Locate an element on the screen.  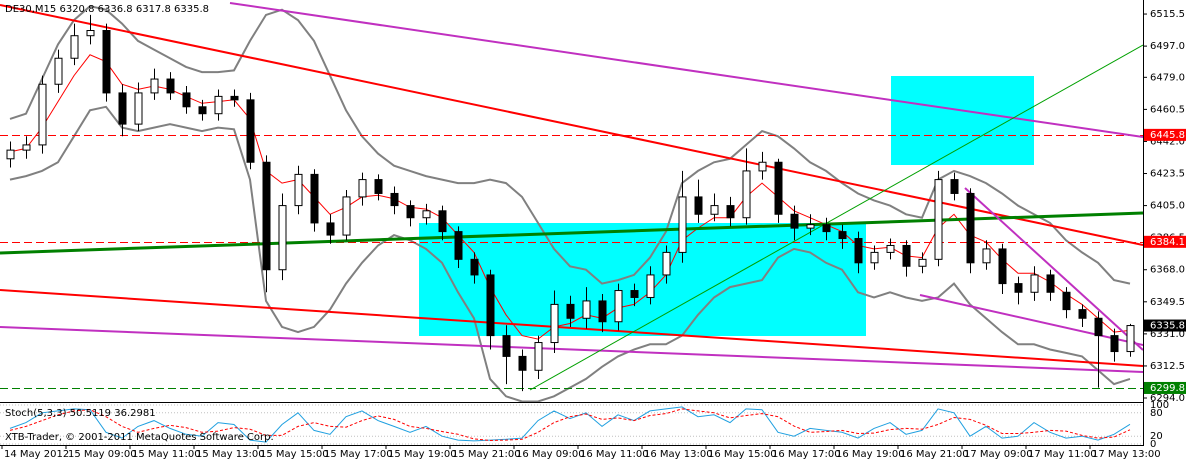
y-tick-label: 6349.5 is located at coordinates (1167, 302).